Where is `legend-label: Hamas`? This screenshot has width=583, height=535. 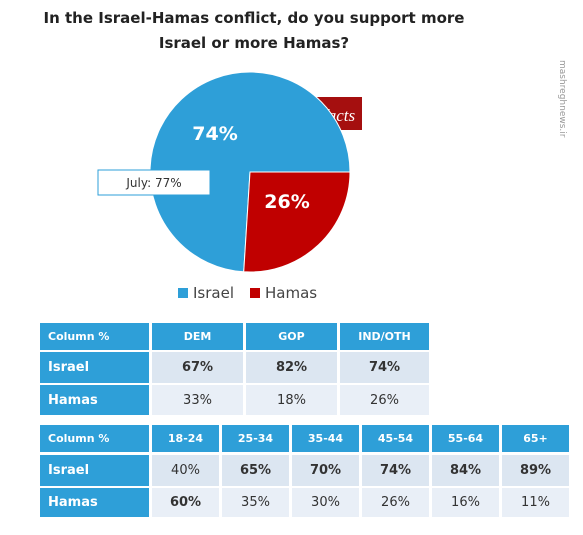
legend-label: Hamas is located at coordinates (291, 293).